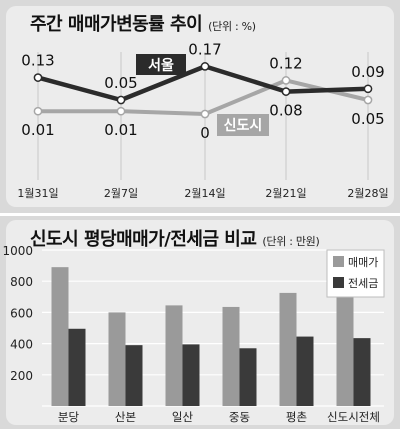 The image size is (400, 429). I want to click on data-label: 0.12, so click(285, 63).